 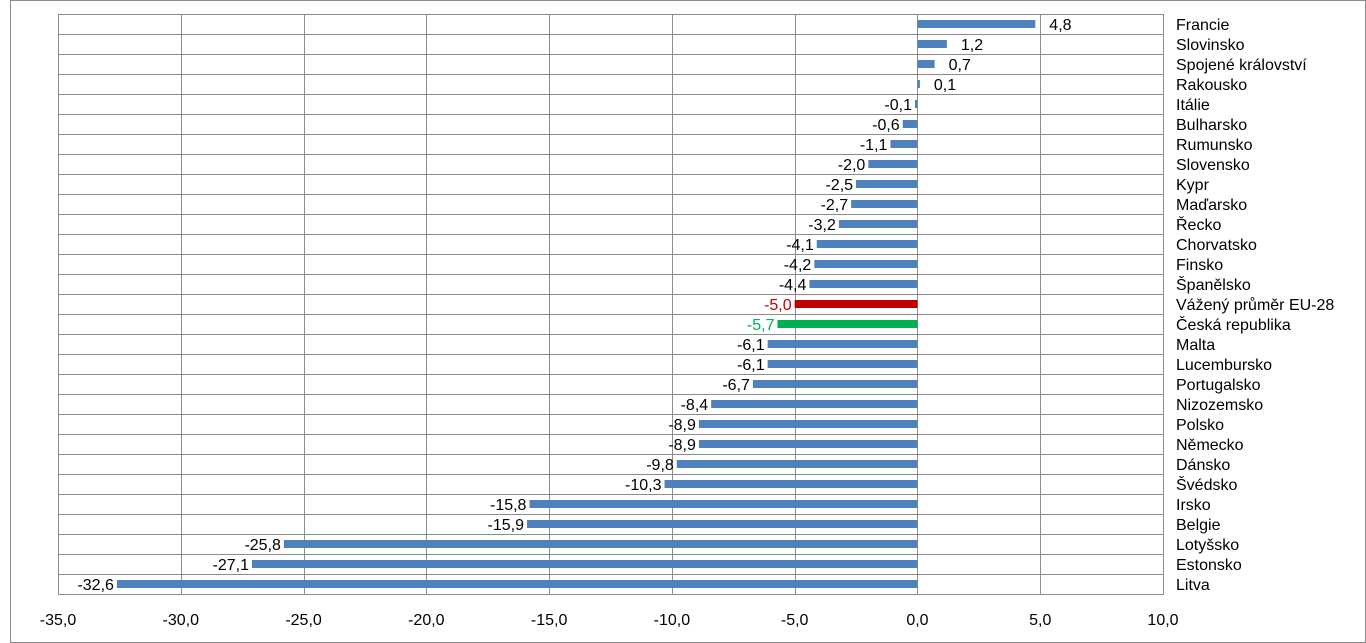 What do you see at coordinates (1224, 365) in the screenshot?
I see `category-label: Lucembursko` at bounding box center [1224, 365].